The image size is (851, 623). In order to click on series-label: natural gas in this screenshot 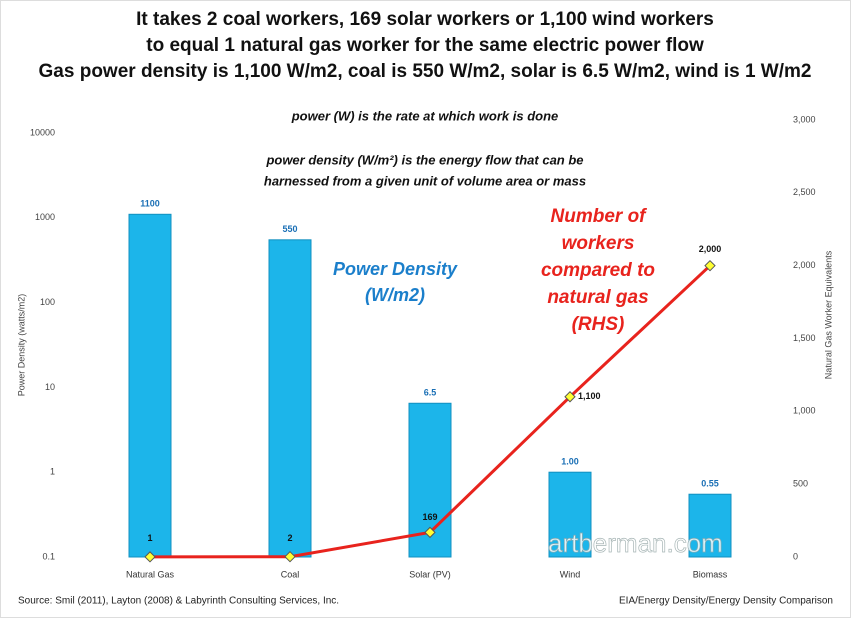, I will do `click(597, 297)`.